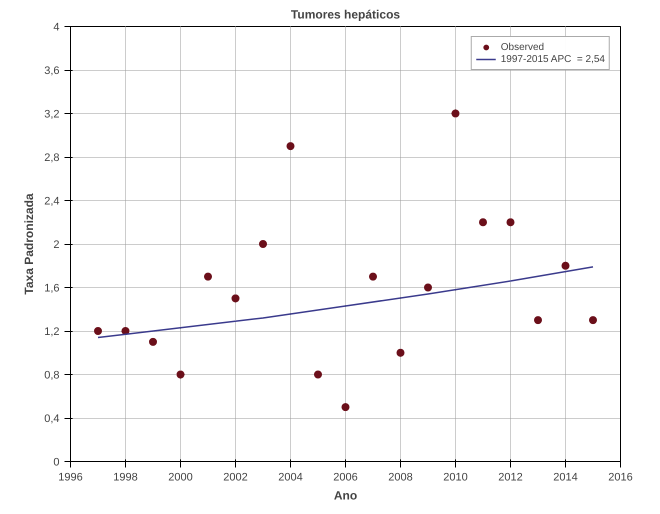 This screenshot has height=514, width=660. Describe the element at coordinates (52, 158) in the screenshot. I see `y-tick-label: 2,8` at that location.